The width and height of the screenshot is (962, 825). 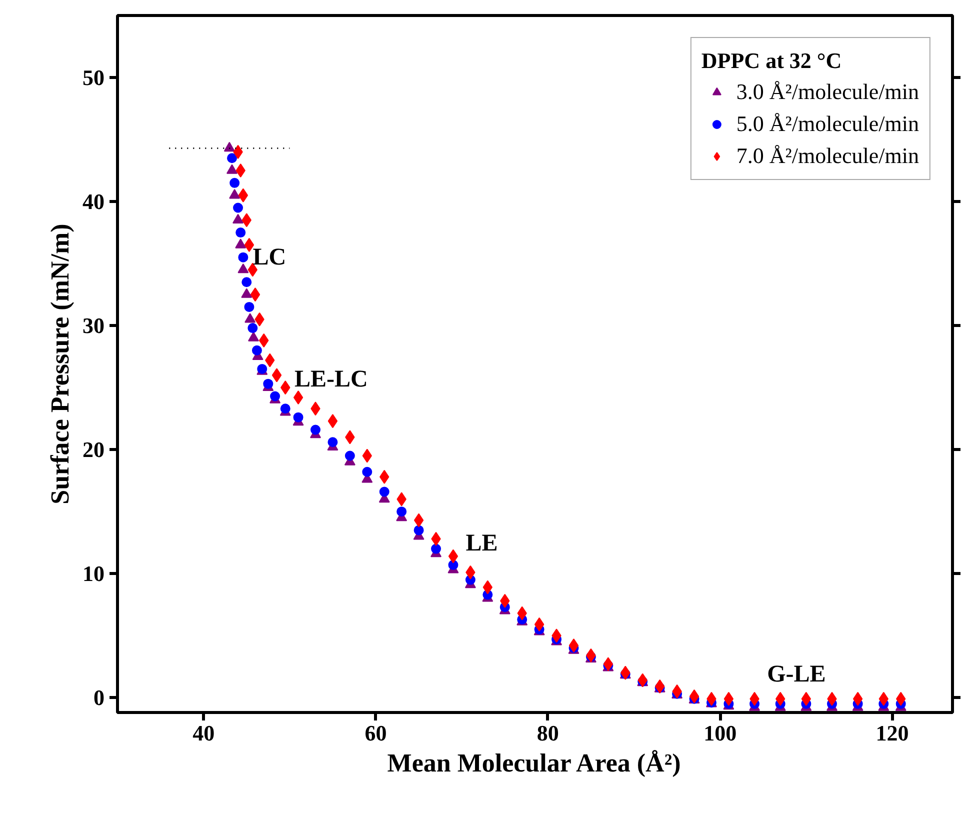 What do you see at coordinates (482, 543) in the screenshot?
I see `annotation: LE` at bounding box center [482, 543].